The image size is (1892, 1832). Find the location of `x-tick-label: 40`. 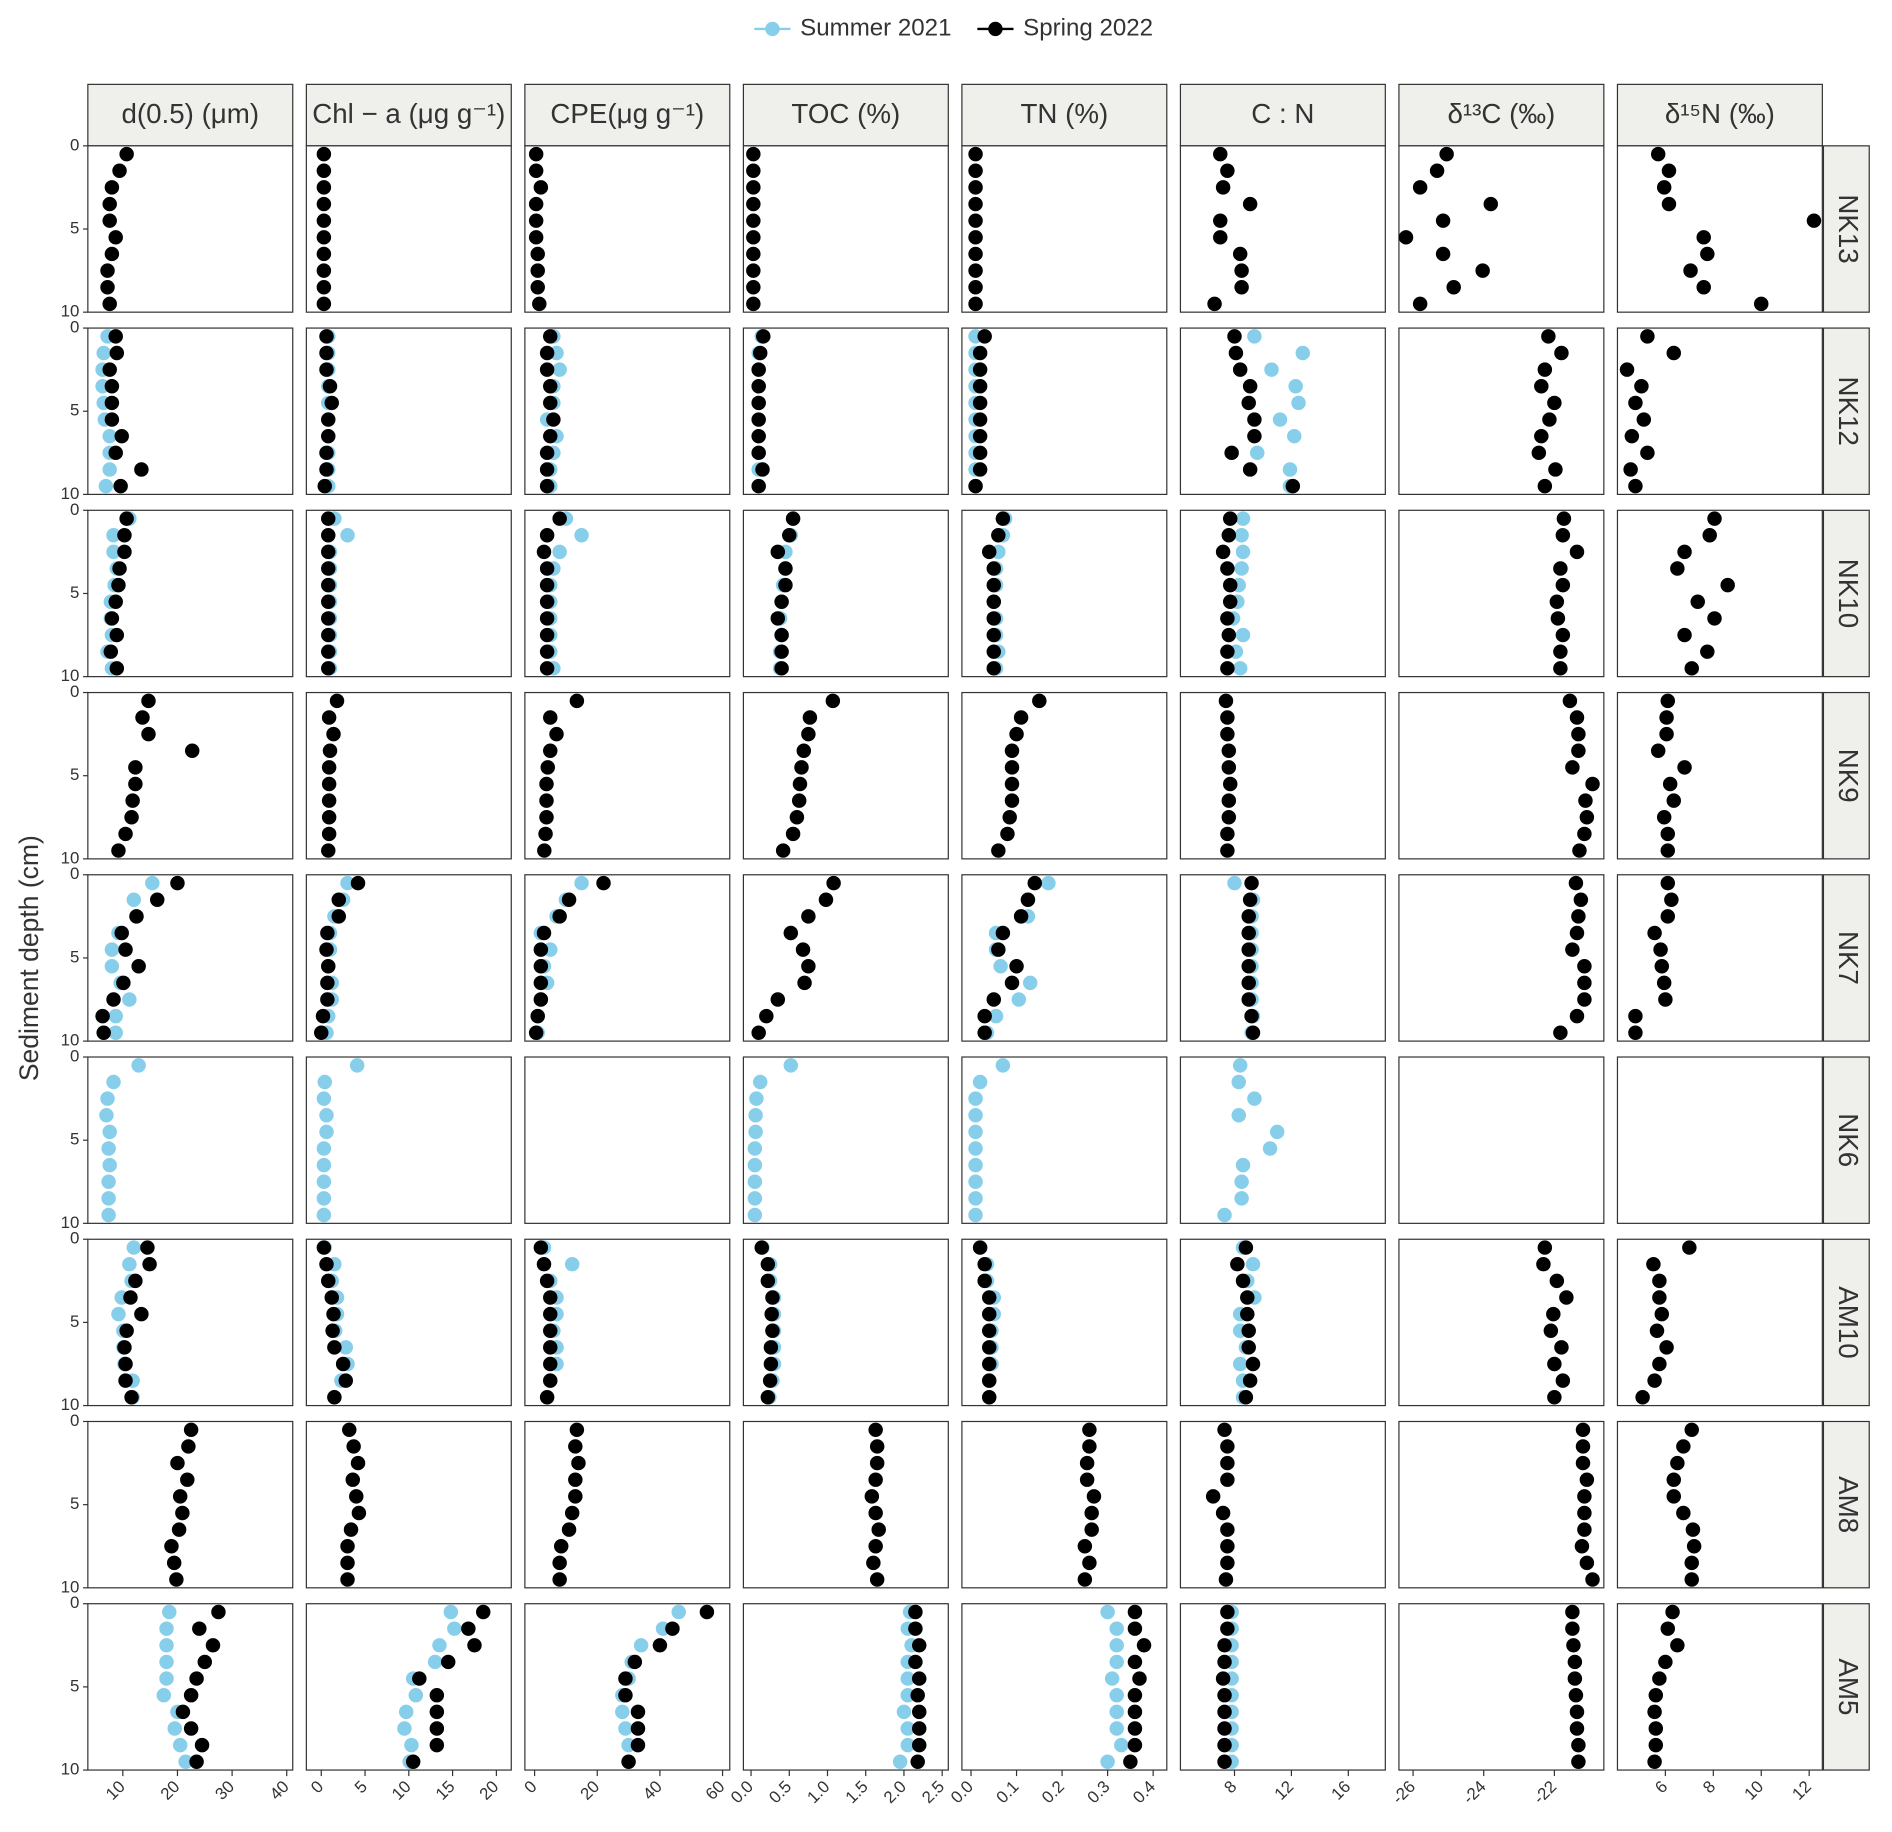

x-tick-label: 40 is located at coordinates (652, 1790).